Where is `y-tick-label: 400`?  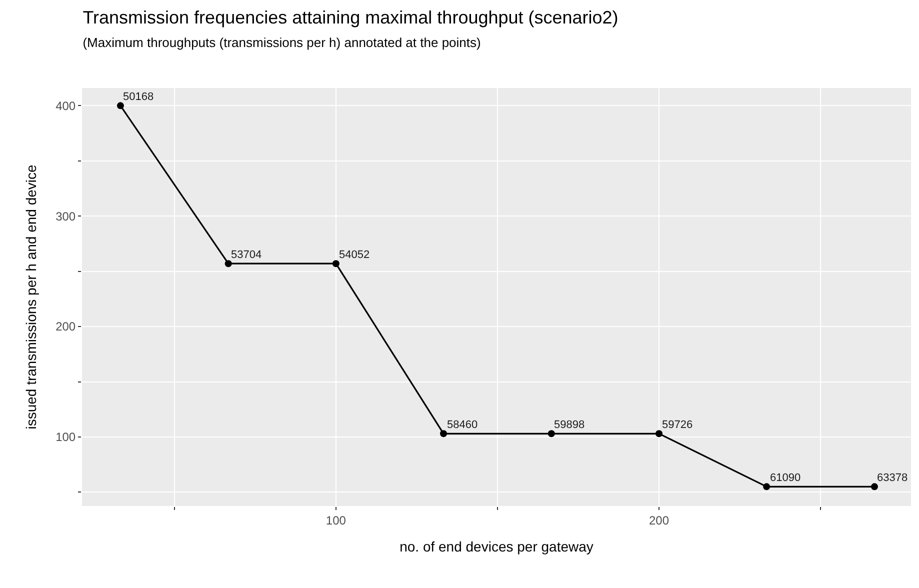 y-tick-label: 400 is located at coordinates (66, 105).